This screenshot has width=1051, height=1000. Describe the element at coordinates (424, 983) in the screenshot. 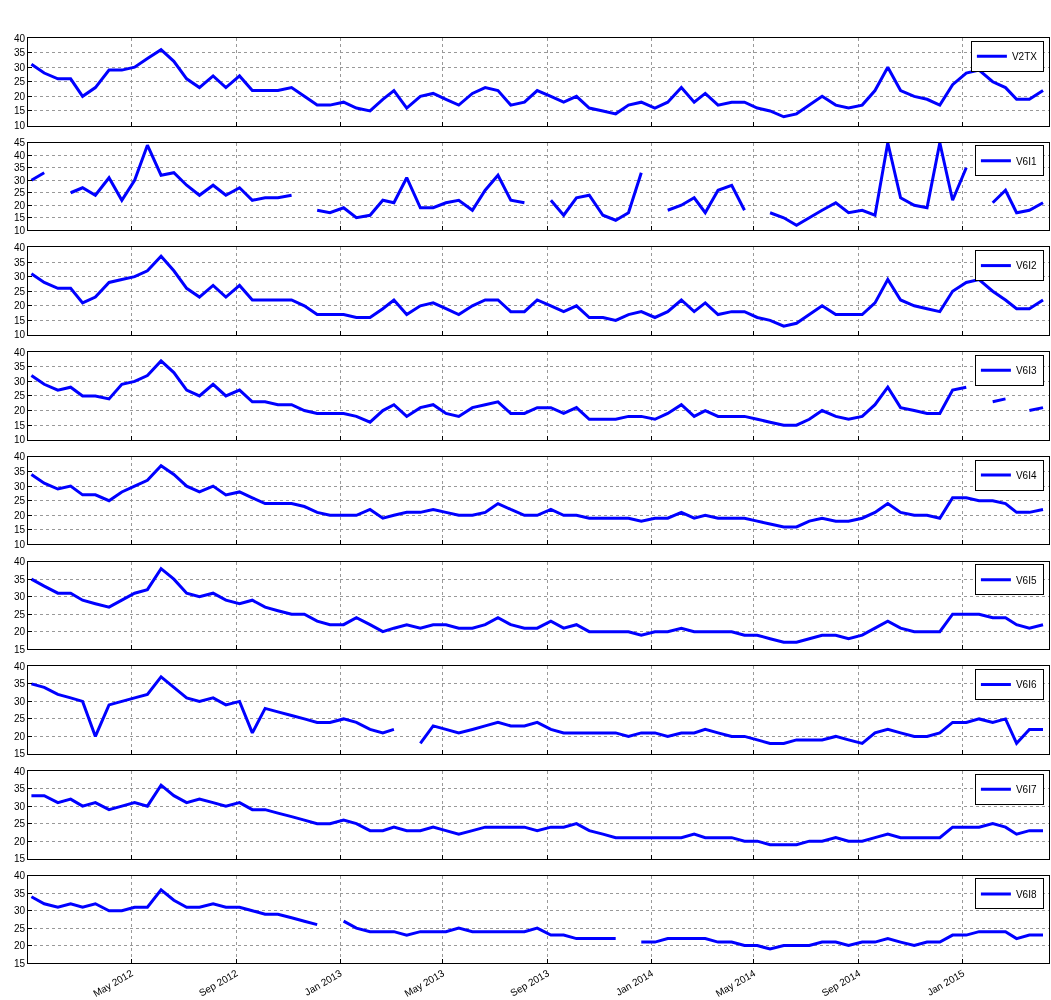

I see `x-tick-label: May 2013` at that location.